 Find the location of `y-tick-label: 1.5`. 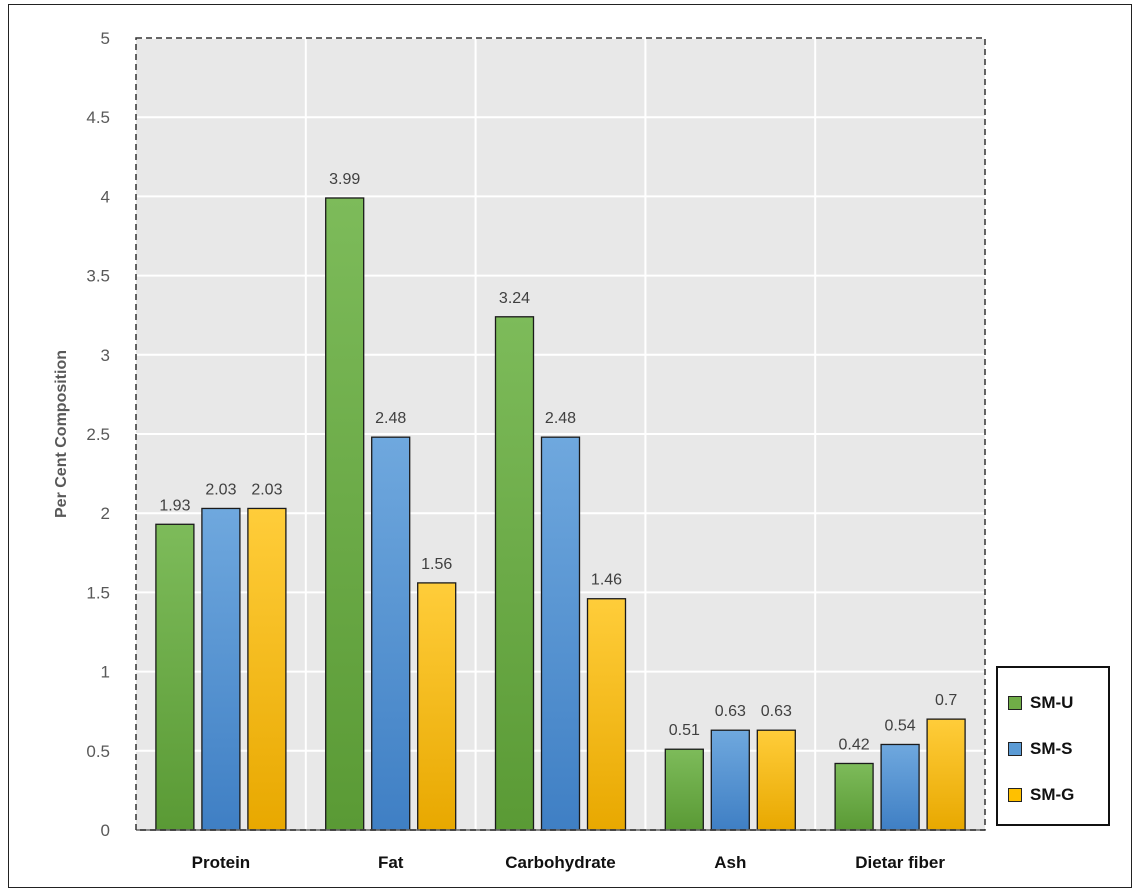

y-tick-label: 1.5 is located at coordinates (98, 592).